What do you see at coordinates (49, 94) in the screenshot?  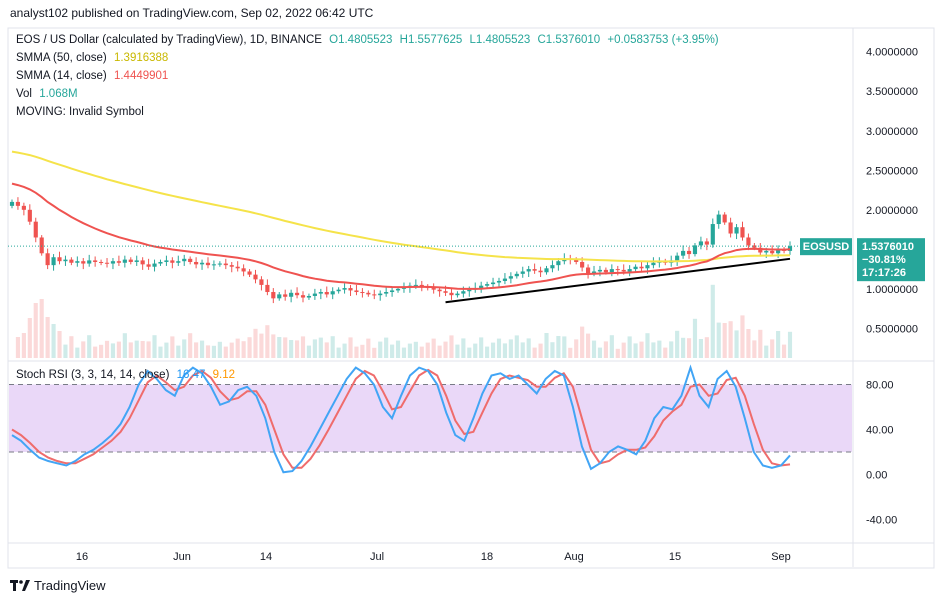 I see `volume-legend: Vol 1.068M` at bounding box center [49, 94].